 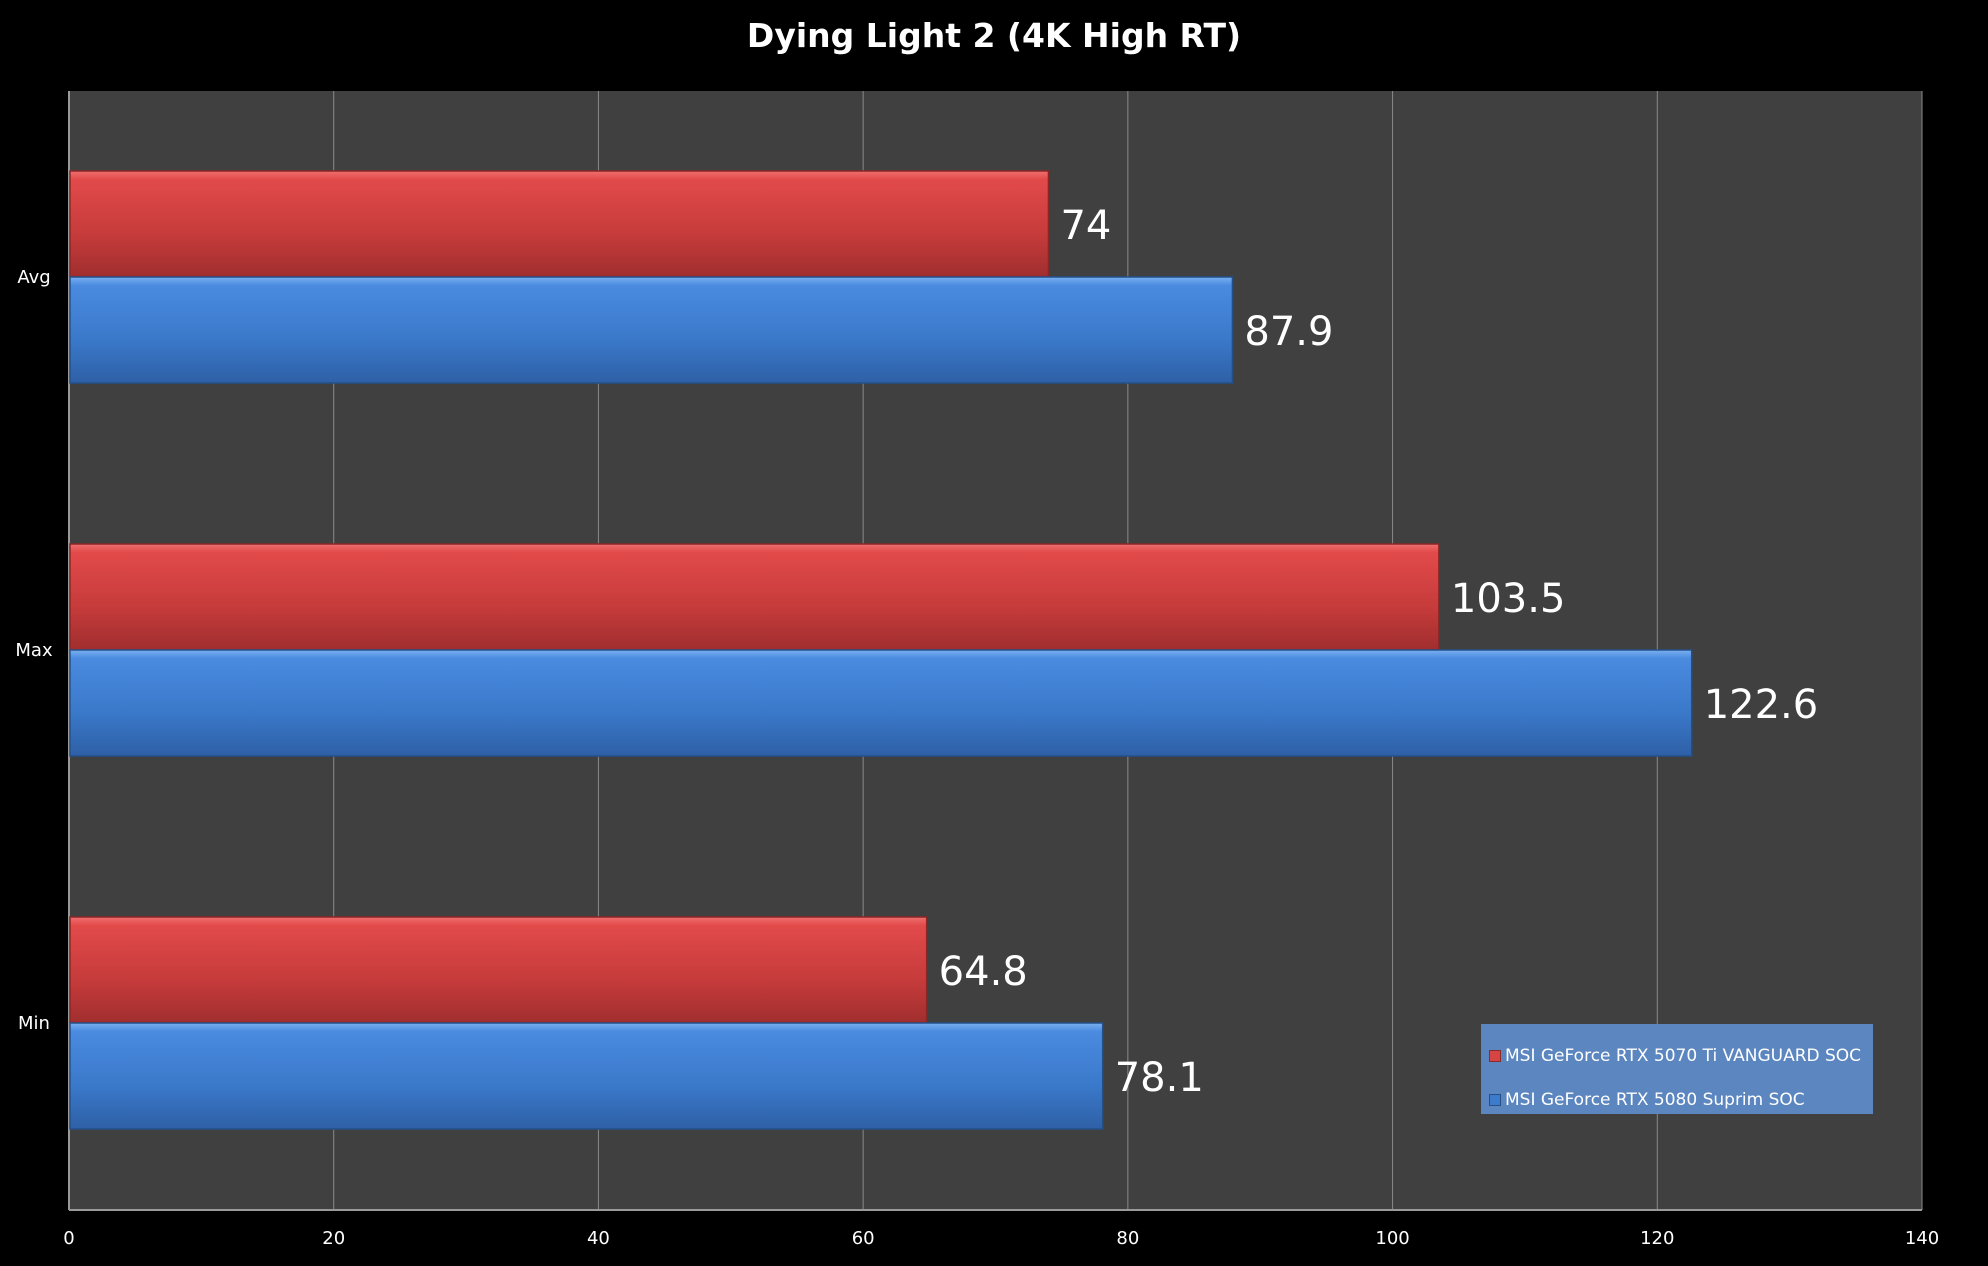 I want to click on data-label: 103.5, so click(x=1508, y=599).